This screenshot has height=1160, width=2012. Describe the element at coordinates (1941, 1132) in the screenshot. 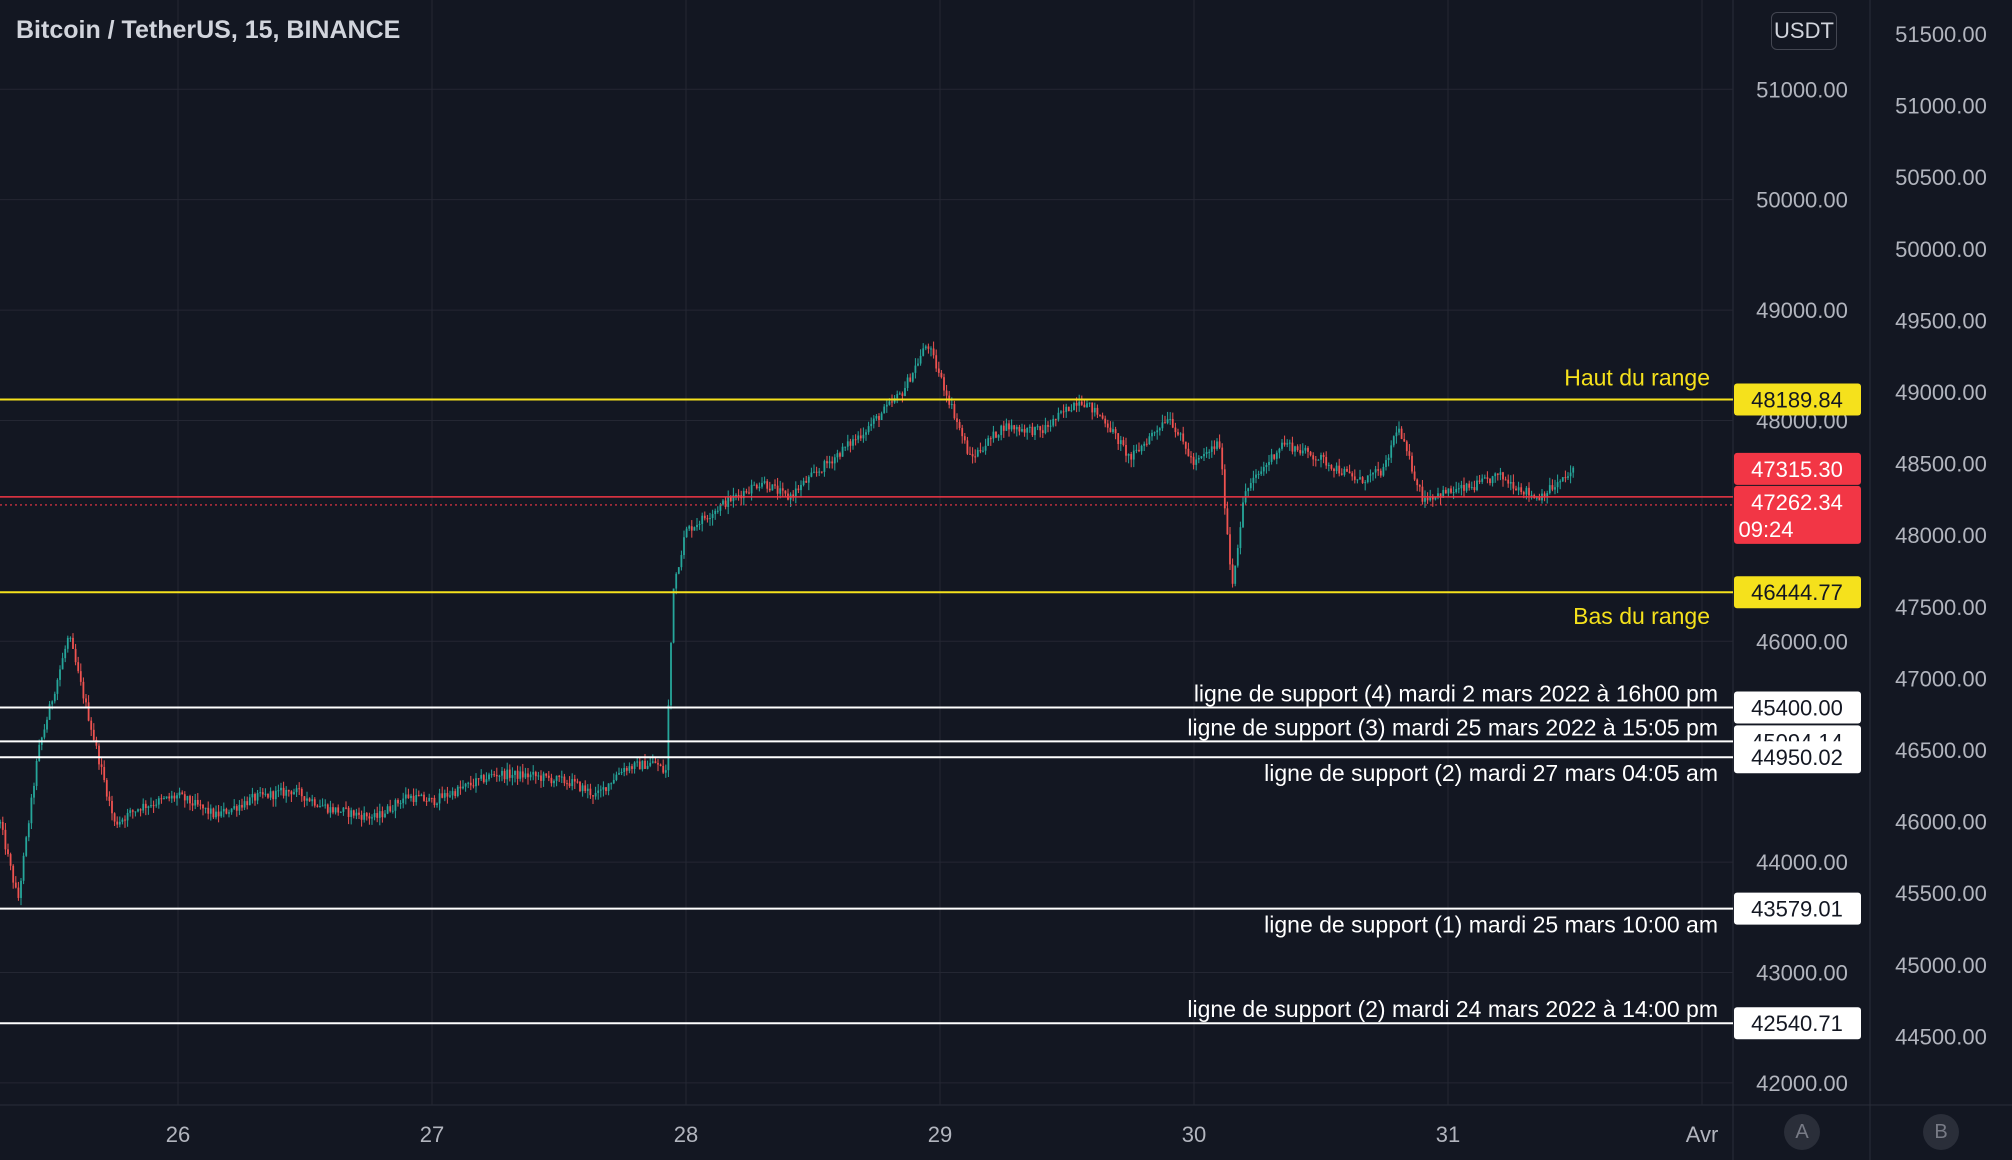

I see `scale-b-button: B` at that location.